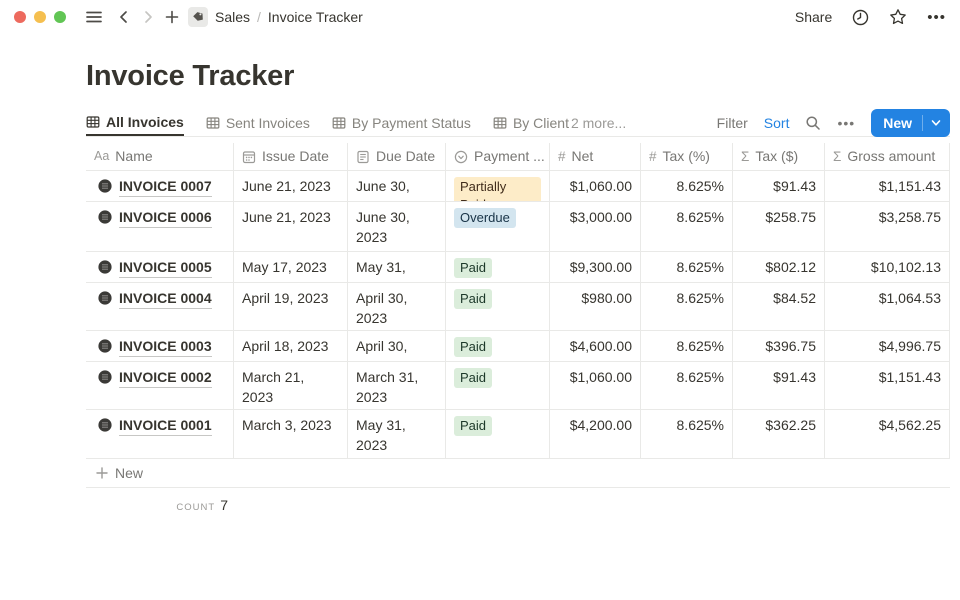 The width and height of the screenshot is (960, 600). What do you see at coordinates (887, 306) in the screenshot?
I see `gross-amount-cell: $1,064.53` at bounding box center [887, 306].